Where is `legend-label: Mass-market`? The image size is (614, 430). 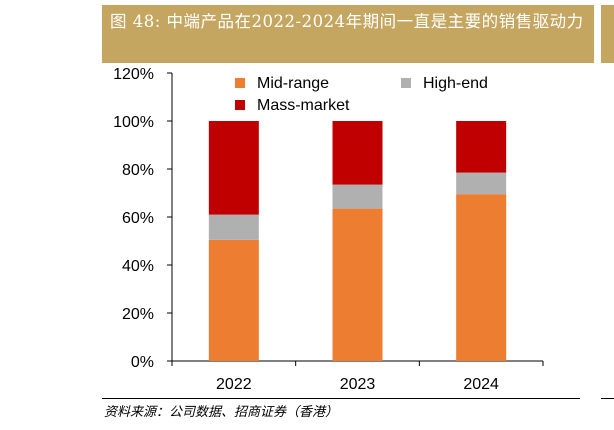
legend-label: Mass-market is located at coordinates (303, 105).